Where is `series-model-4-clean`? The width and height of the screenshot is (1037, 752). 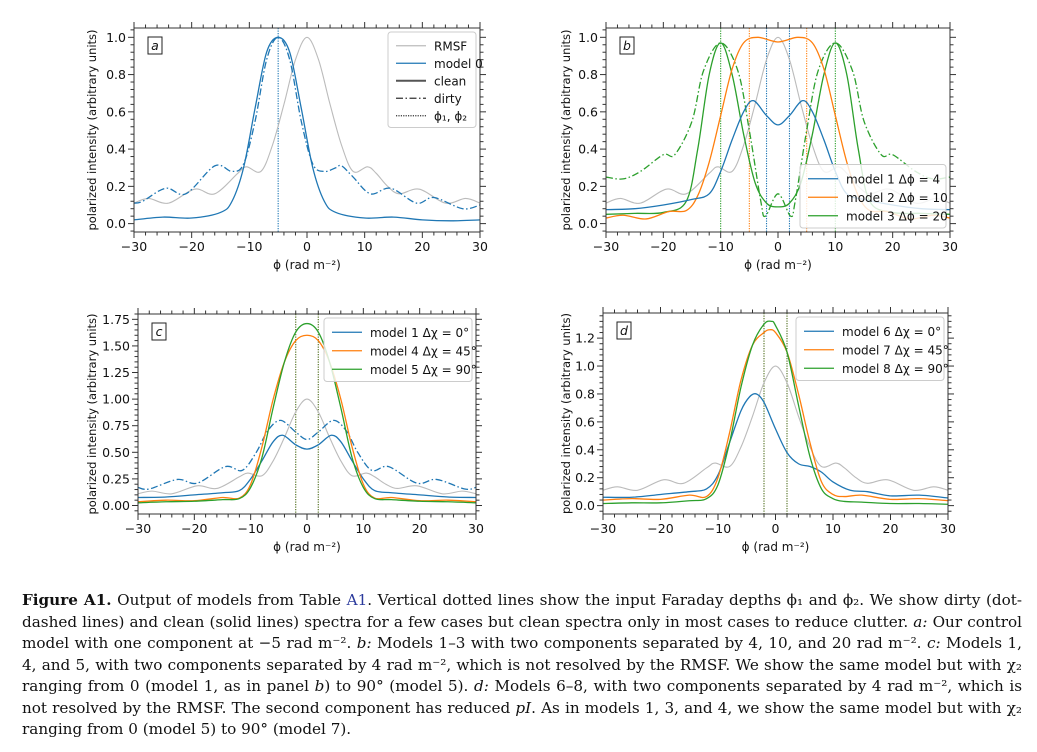 series-model-4-clean is located at coordinates (307, 418).